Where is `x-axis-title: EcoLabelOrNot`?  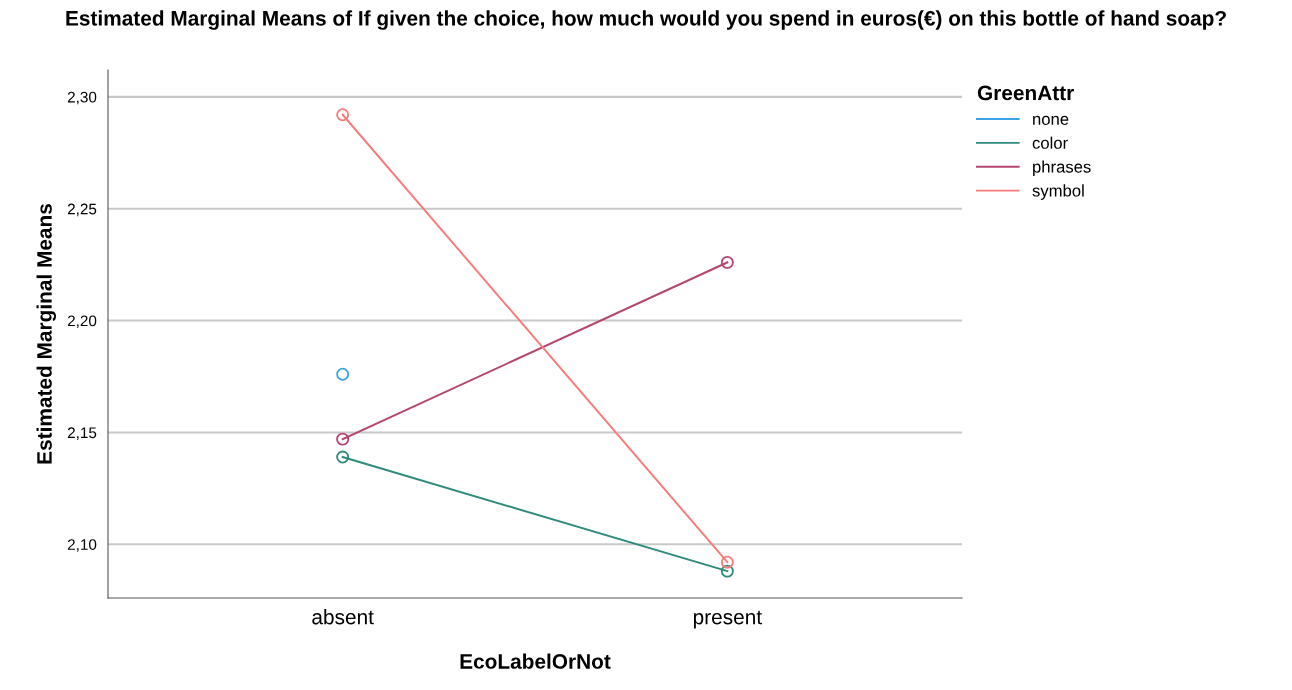 x-axis-title: EcoLabelOrNot is located at coordinates (535, 661).